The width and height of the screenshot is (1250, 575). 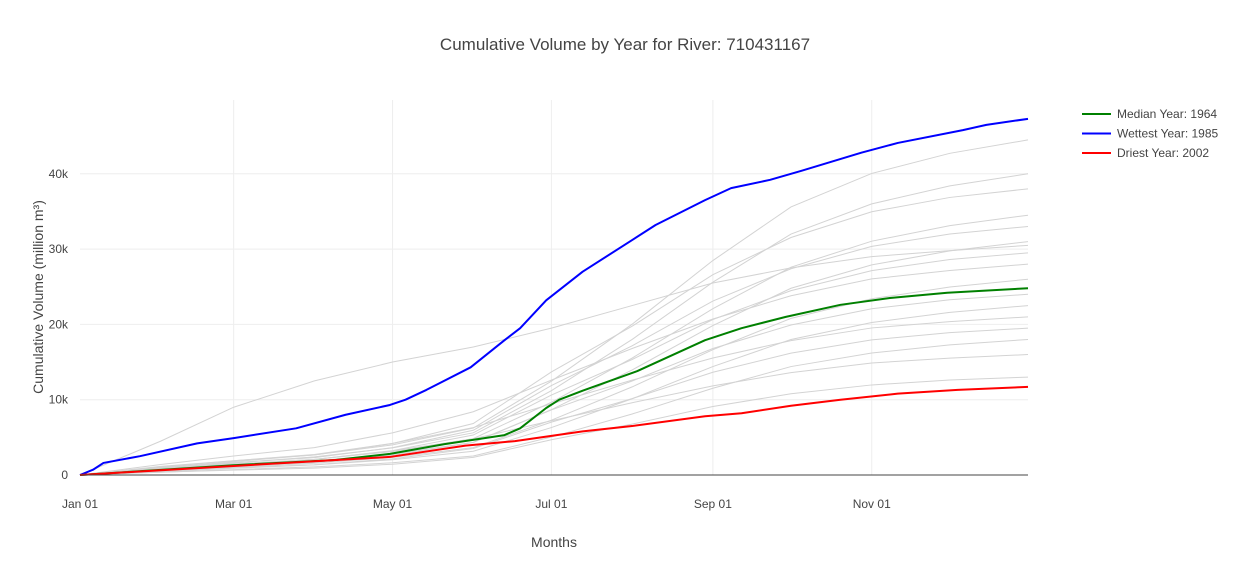 I want to click on legend-item: Wettest Year: 1985, so click(x=1168, y=134).